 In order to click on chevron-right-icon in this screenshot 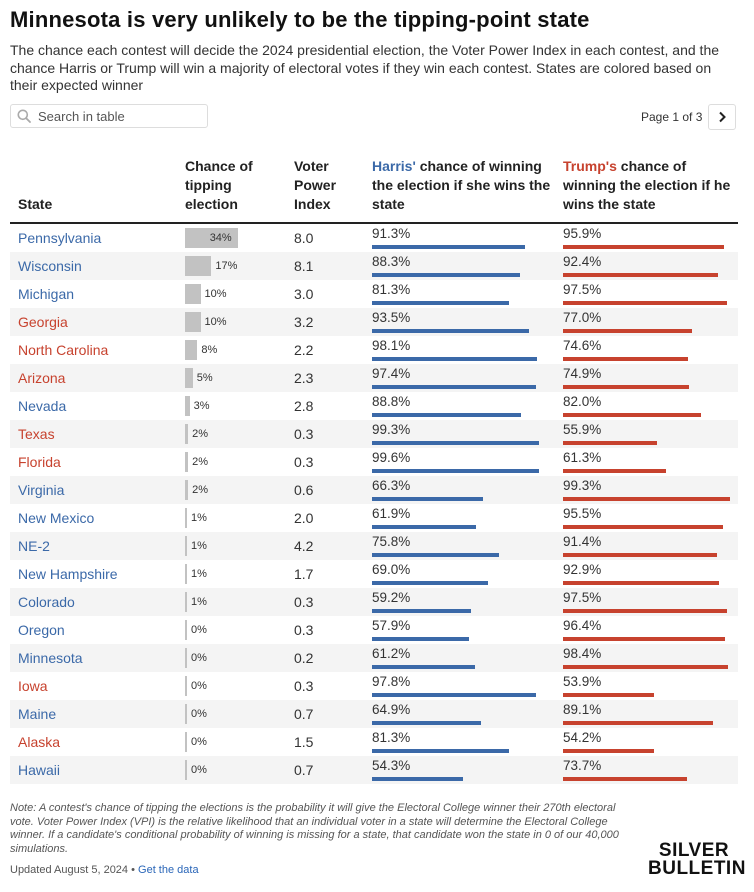, I will do `click(722, 117)`.